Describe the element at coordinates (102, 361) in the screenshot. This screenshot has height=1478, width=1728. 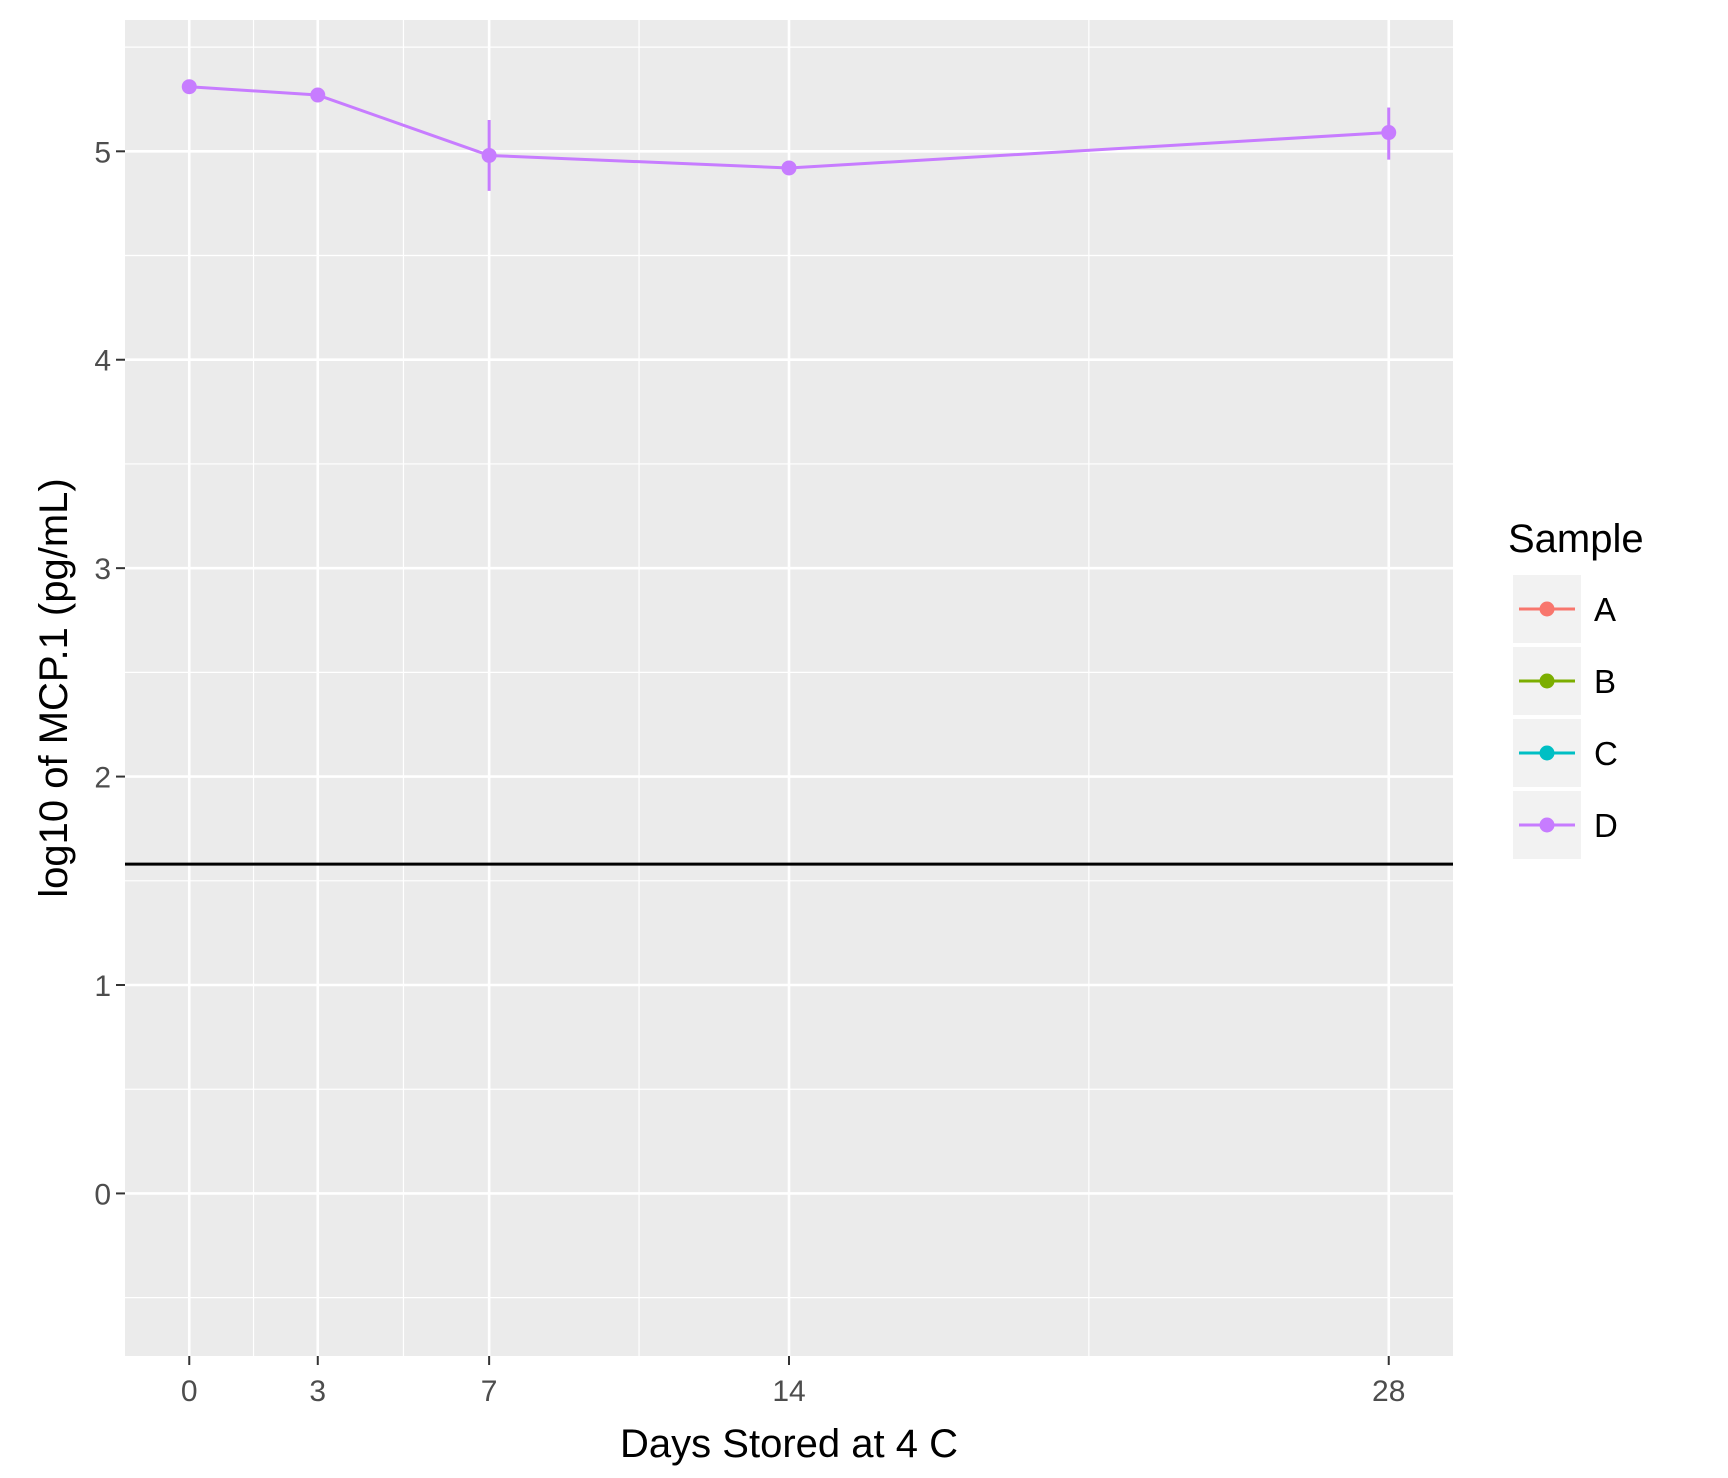
I see `y-tick-label: 4` at that location.